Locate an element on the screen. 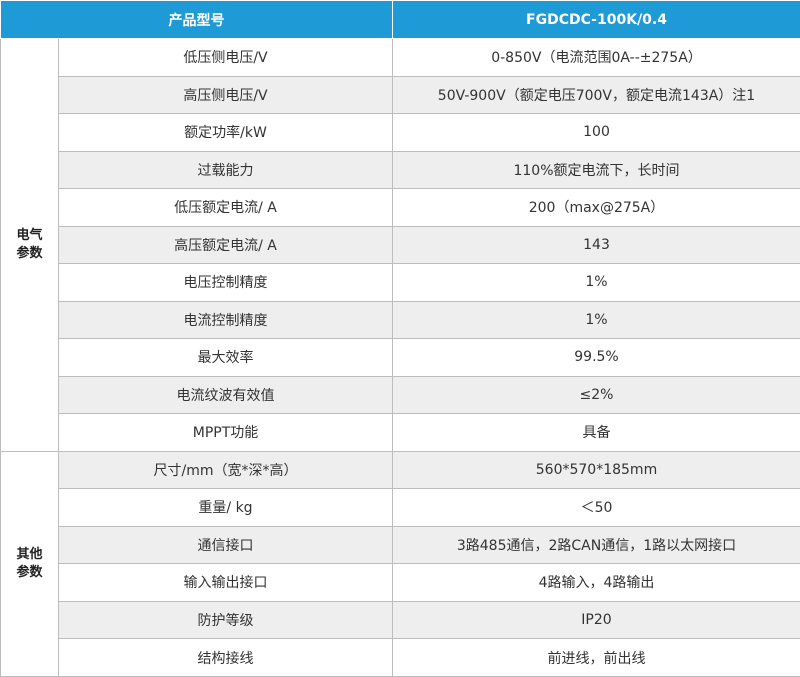 The height and width of the screenshot is (677, 800). param-value: 110%额定电流下，长时间 is located at coordinates (596, 170).